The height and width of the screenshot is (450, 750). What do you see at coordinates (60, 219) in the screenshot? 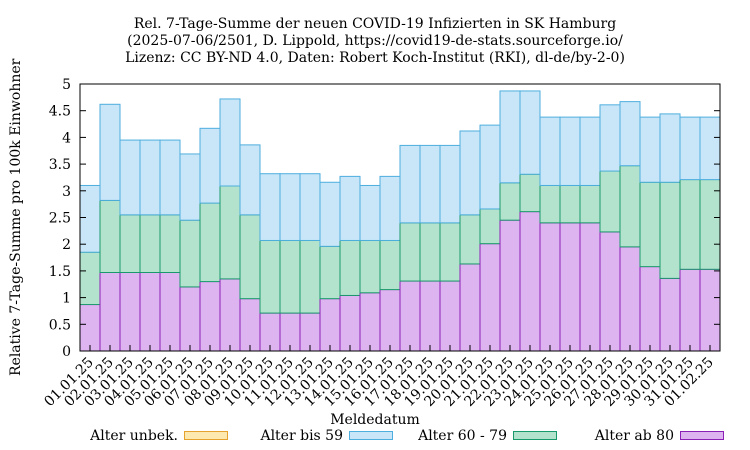
I see `y-tick-label-5: 2.5` at bounding box center [60, 219].